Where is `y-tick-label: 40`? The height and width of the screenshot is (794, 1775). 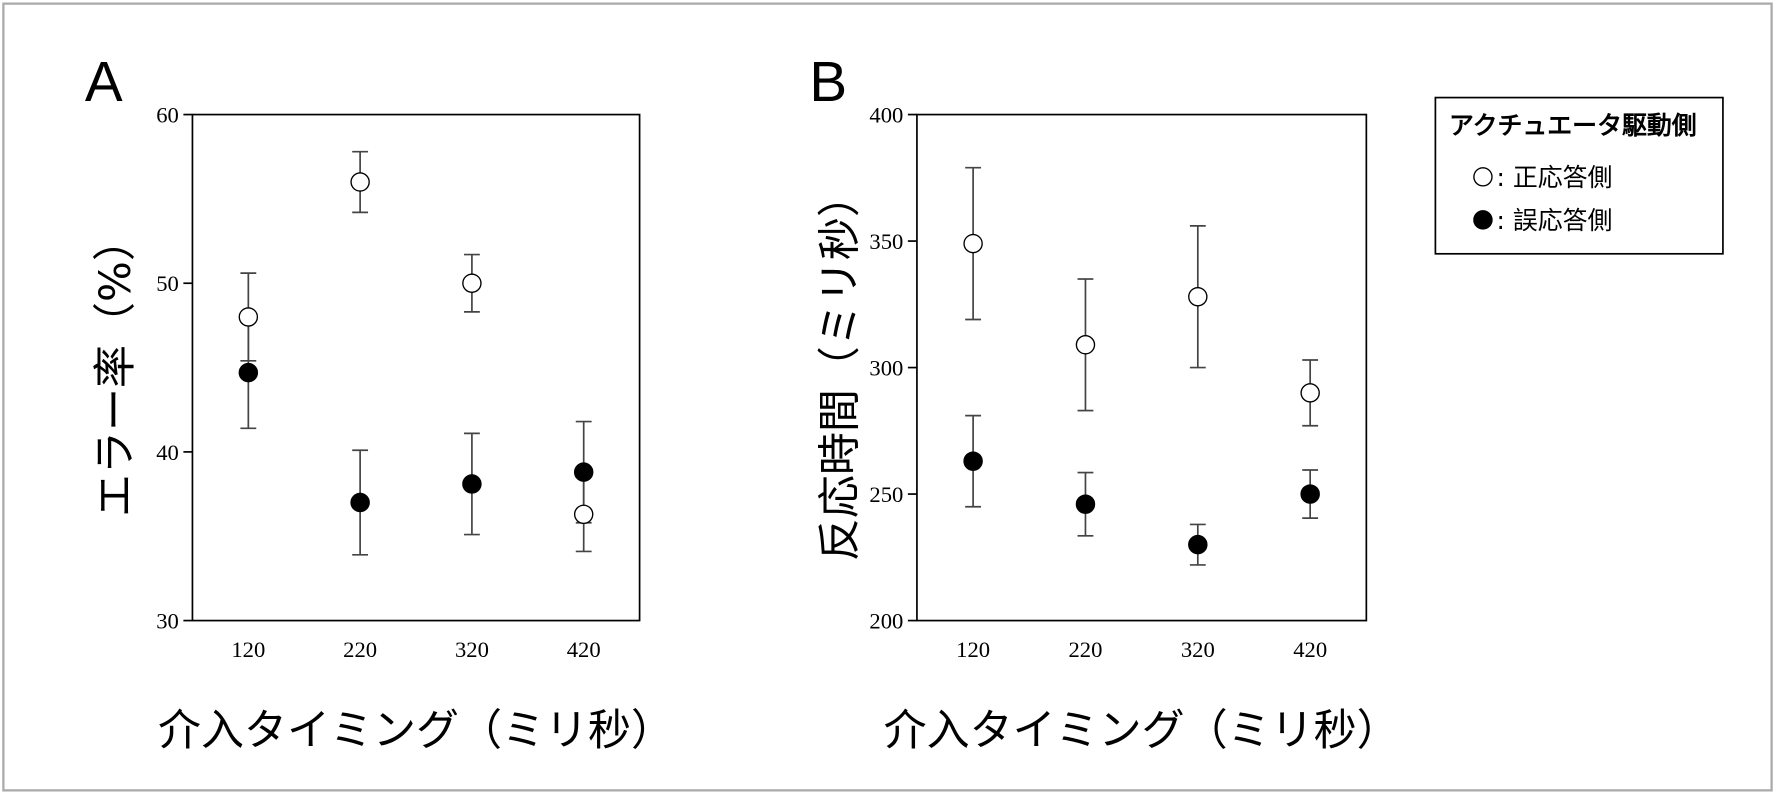 y-tick-label: 40 is located at coordinates (167, 452).